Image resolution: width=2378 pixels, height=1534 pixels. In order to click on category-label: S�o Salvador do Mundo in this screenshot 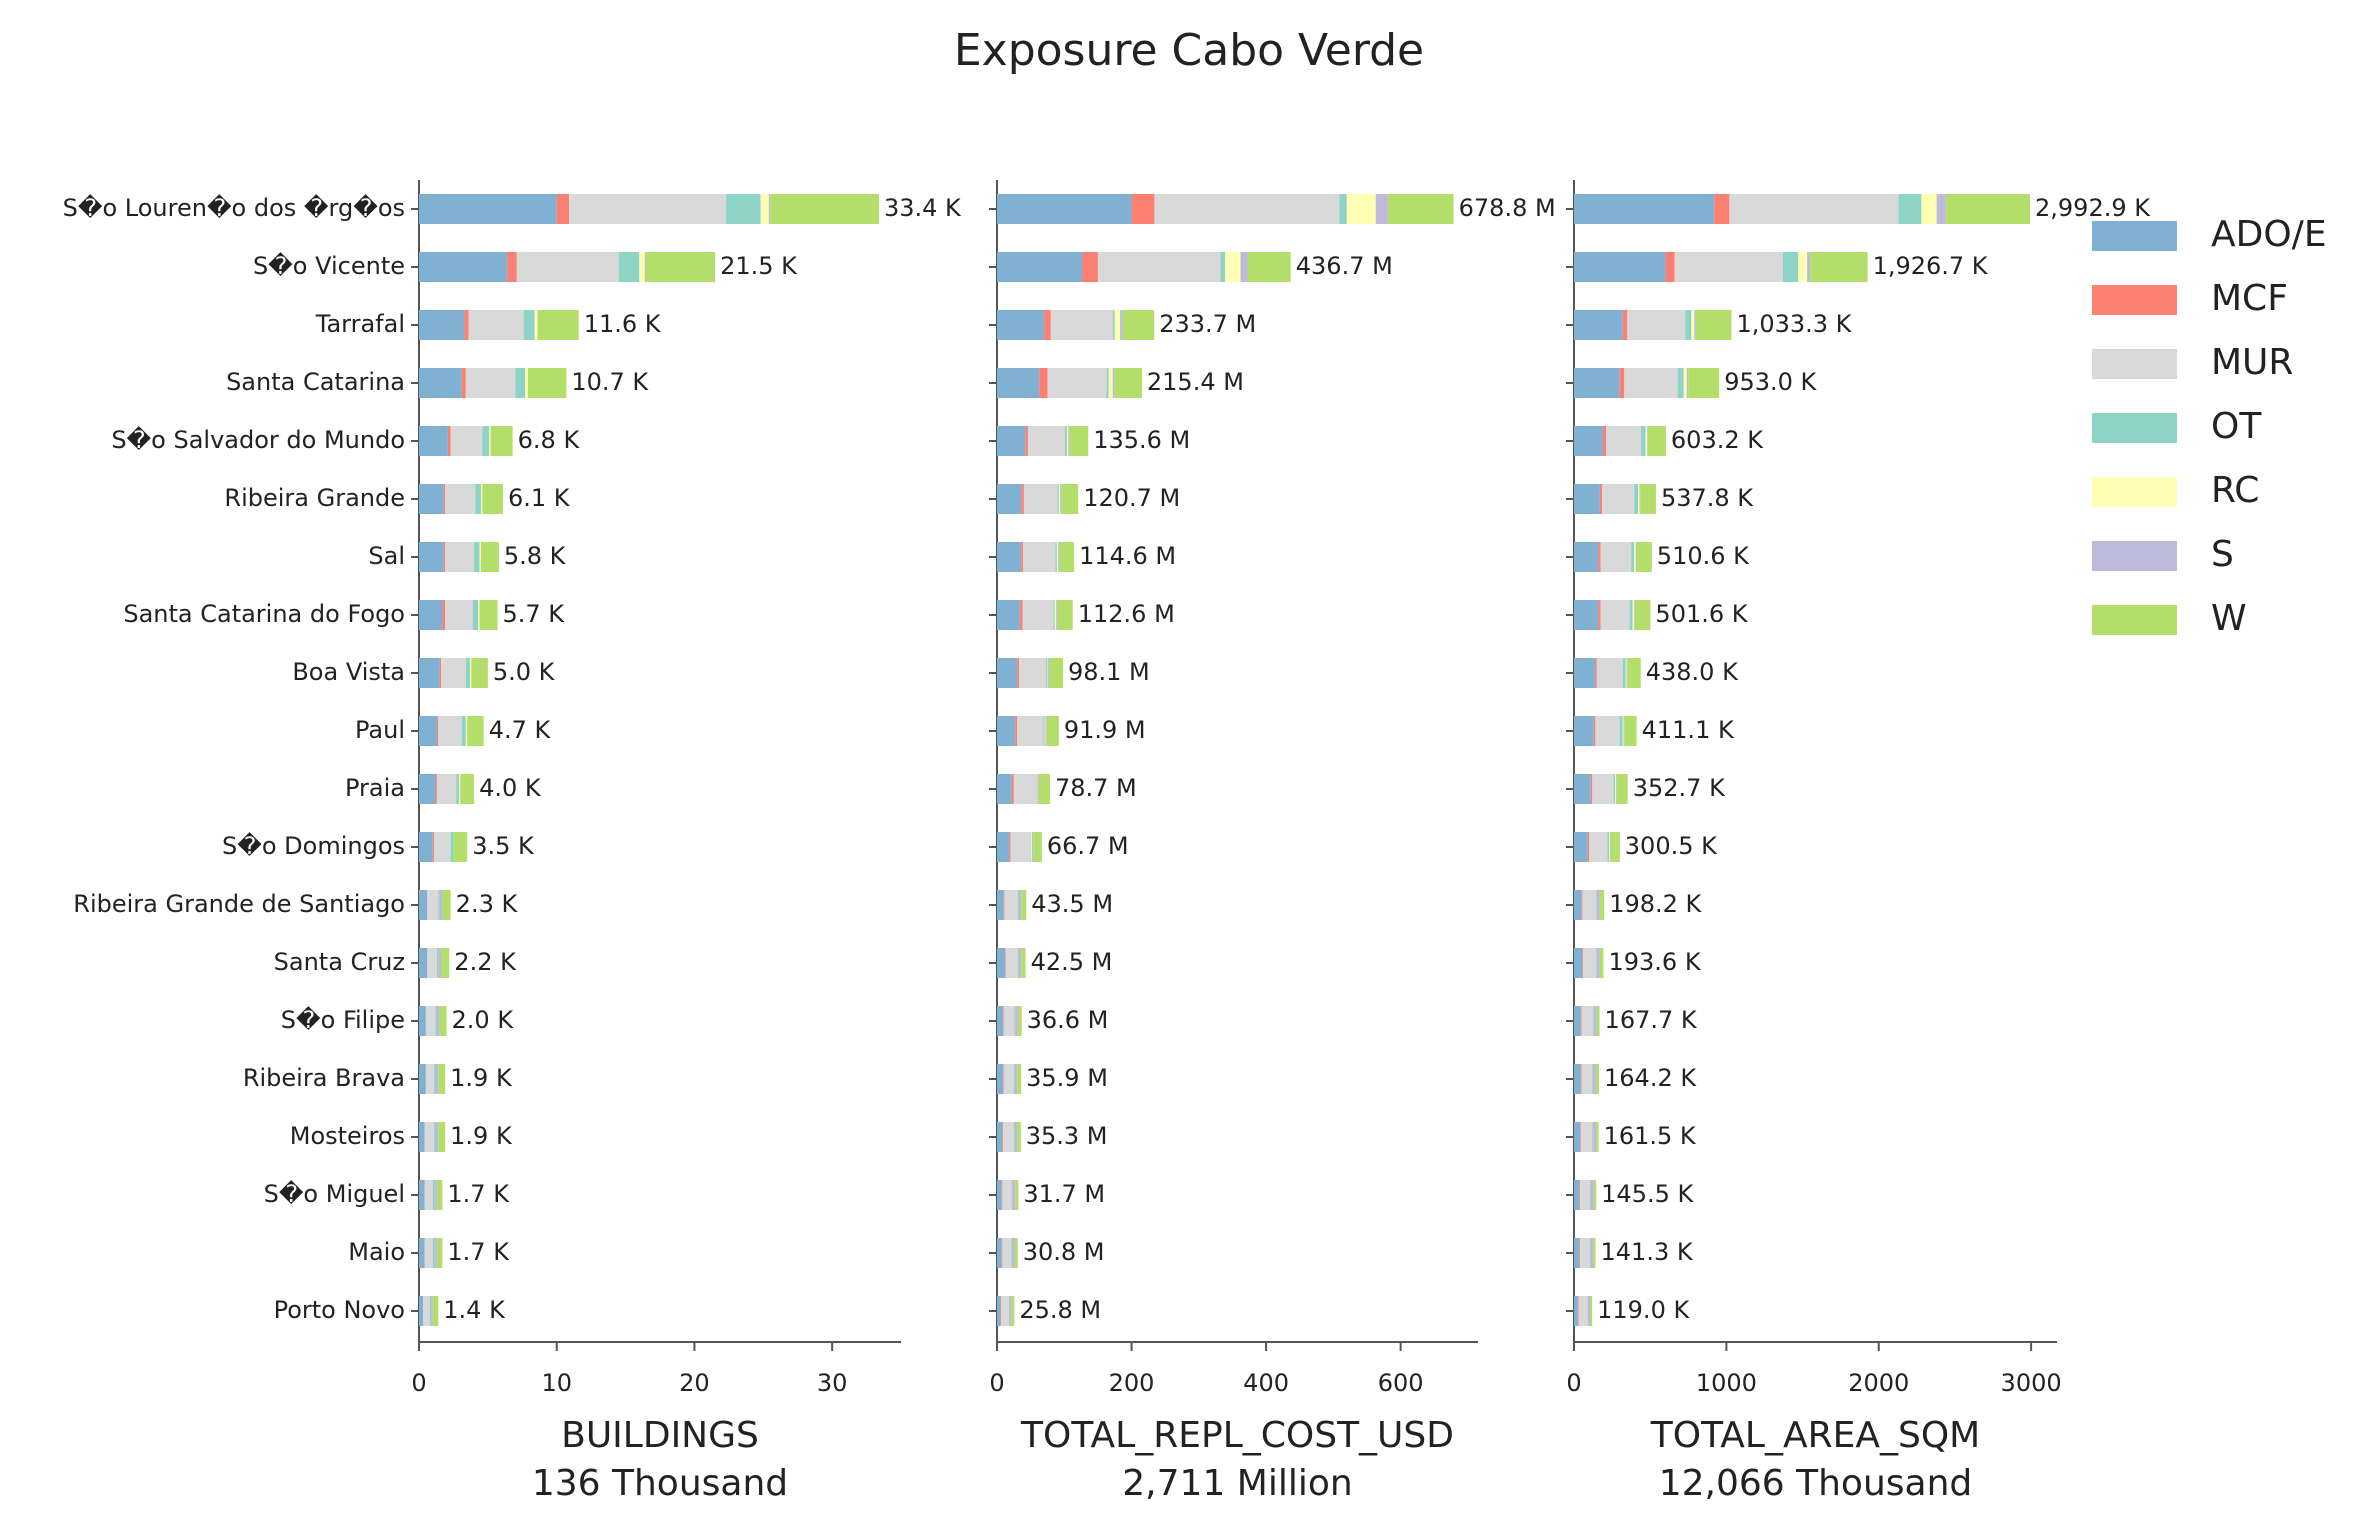, I will do `click(258, 440)`.